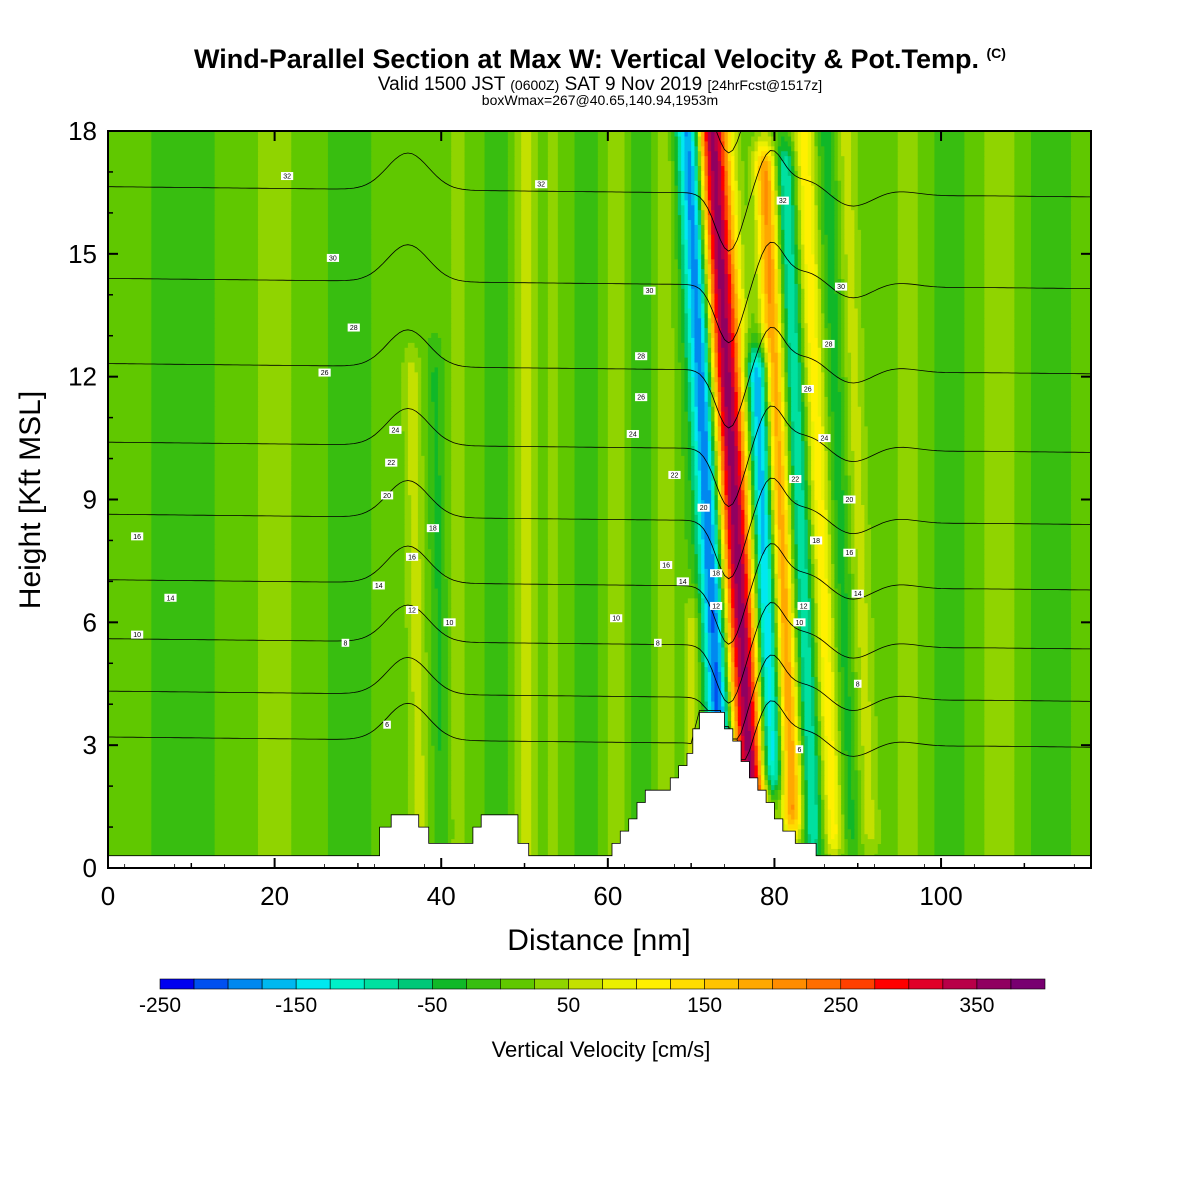 The height and width of the screenshot is (1200, 1200). What do you see at coordinates (387, 725) in the screenshot?
I see `theta-label-text: 6` at bounding box center [387, 725].